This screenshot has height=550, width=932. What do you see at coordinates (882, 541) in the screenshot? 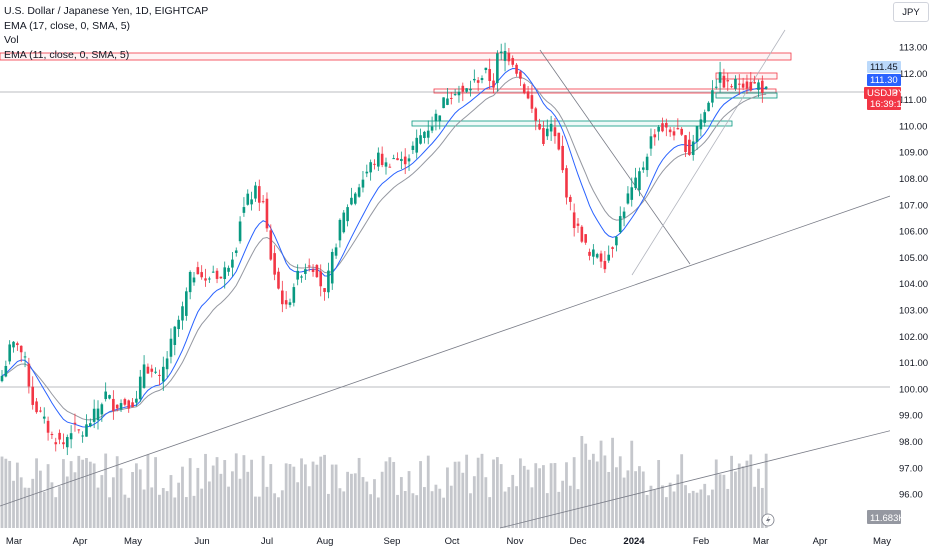
I see `x-tick-label: May` at bounding box center [882, 541].